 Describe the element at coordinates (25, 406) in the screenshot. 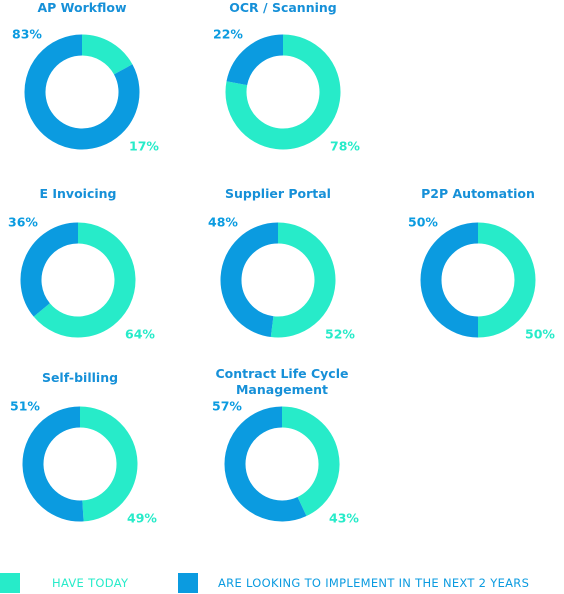

I see `value-label: 51%` at that location.